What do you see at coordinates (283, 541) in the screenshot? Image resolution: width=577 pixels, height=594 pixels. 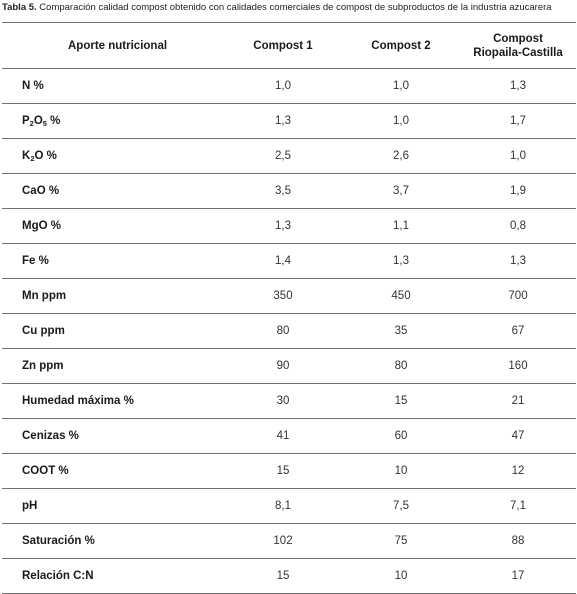 I see `cell-compost-1: 102` at bounding box center [283, 541].